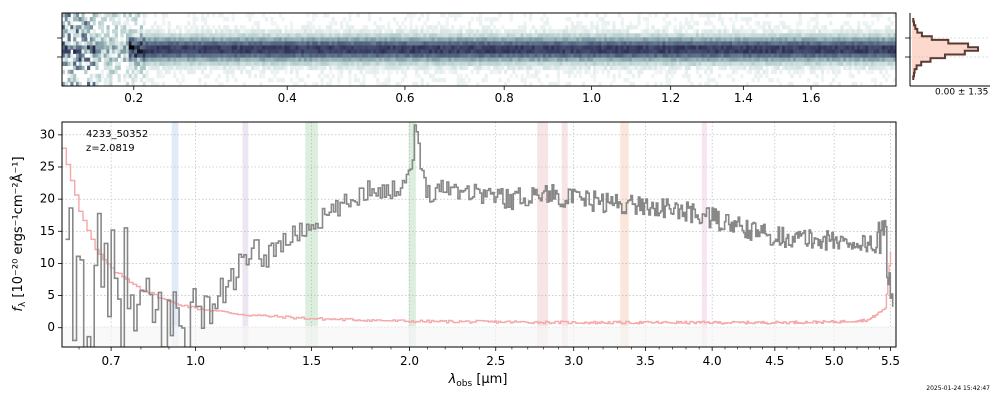  Describe the element at coordinates (591, 98) in the screenshot. I see `spectrum-2d-x-tick-label: 1.0` at that location.